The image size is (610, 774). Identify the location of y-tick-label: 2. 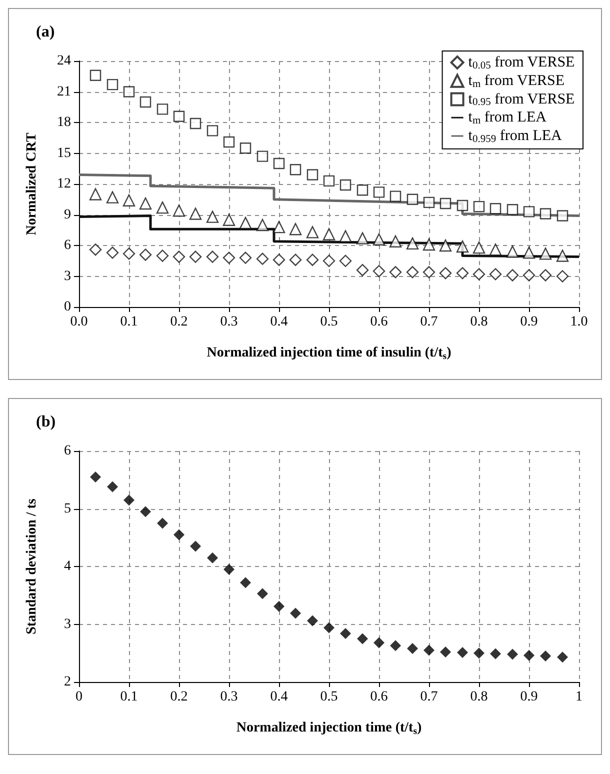
(67, 682).